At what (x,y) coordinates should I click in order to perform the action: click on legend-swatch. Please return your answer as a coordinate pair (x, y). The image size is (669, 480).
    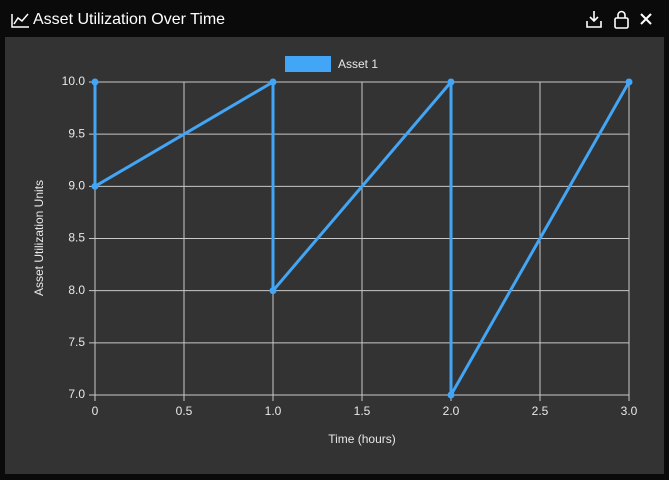
    Looking at the image, I should click on (308, 64).